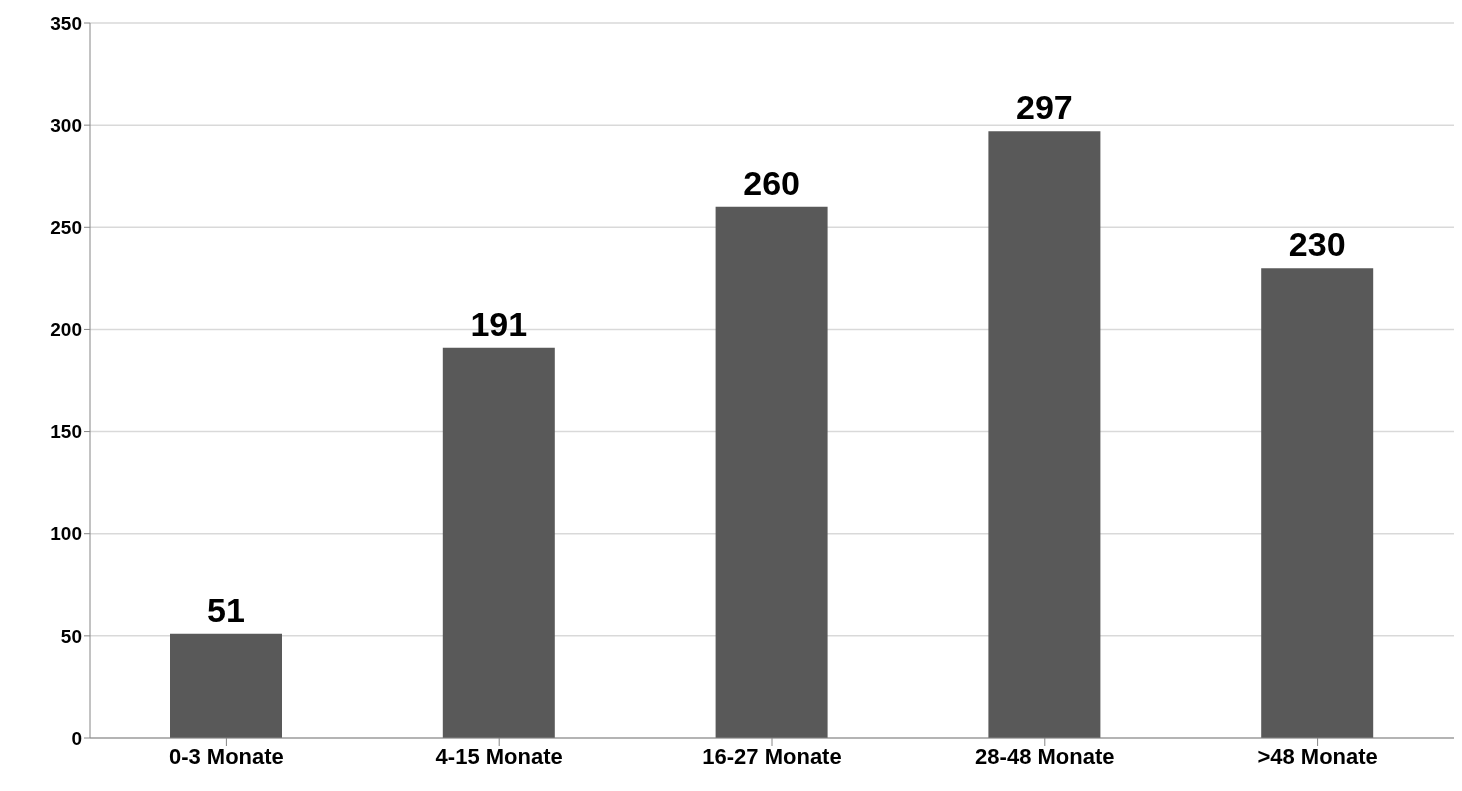 This screenshot has width=1462, height=791. What do you see at coordinates (226, 756) in the screenshot?
I see `x-tick-label: 0-3 Monate` at bounding box center [226, 756].